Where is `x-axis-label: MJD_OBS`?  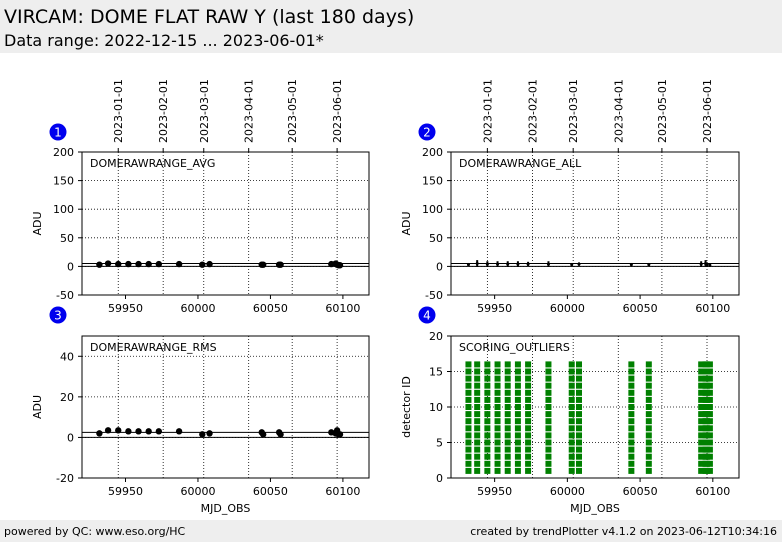
x-axis-label: MJD_OBS is located at coordinates (226, 508).